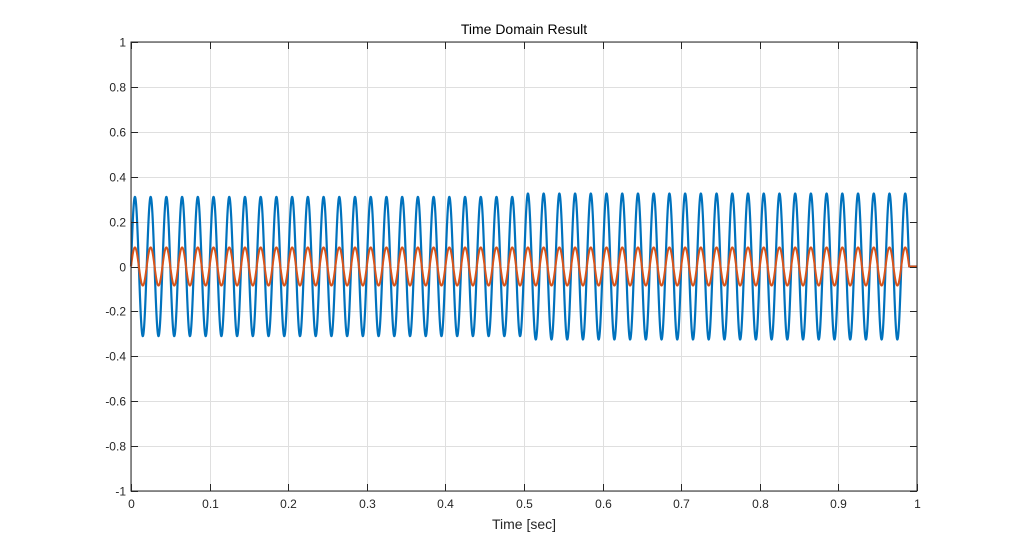 This screenshot has height=552, width=1014. Describe the element at coordinates (120, 492) in the screenshot. I see `y-tick-label: -1` at that location.